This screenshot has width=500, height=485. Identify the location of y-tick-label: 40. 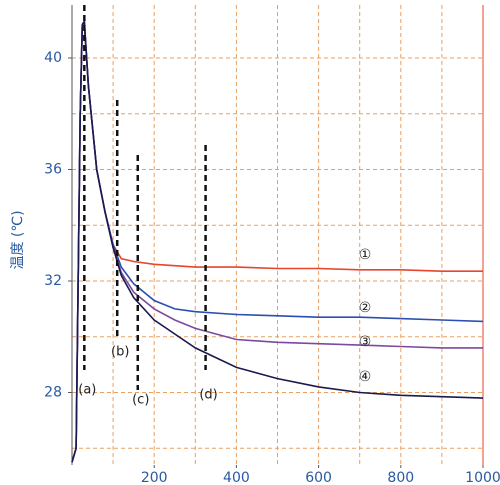
(53, 58).